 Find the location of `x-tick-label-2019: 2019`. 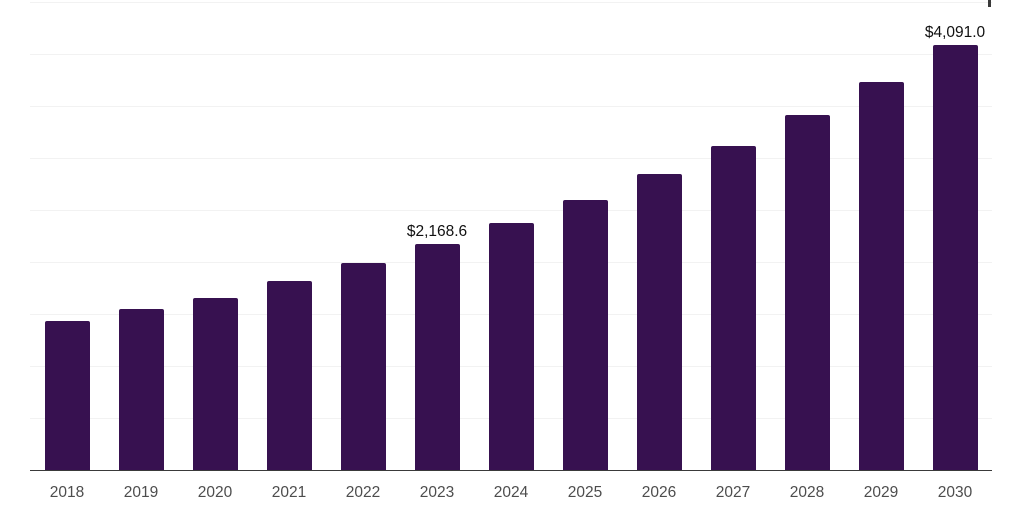

x-tick-label-2019: 2019 is located at coordinates (141, 492).